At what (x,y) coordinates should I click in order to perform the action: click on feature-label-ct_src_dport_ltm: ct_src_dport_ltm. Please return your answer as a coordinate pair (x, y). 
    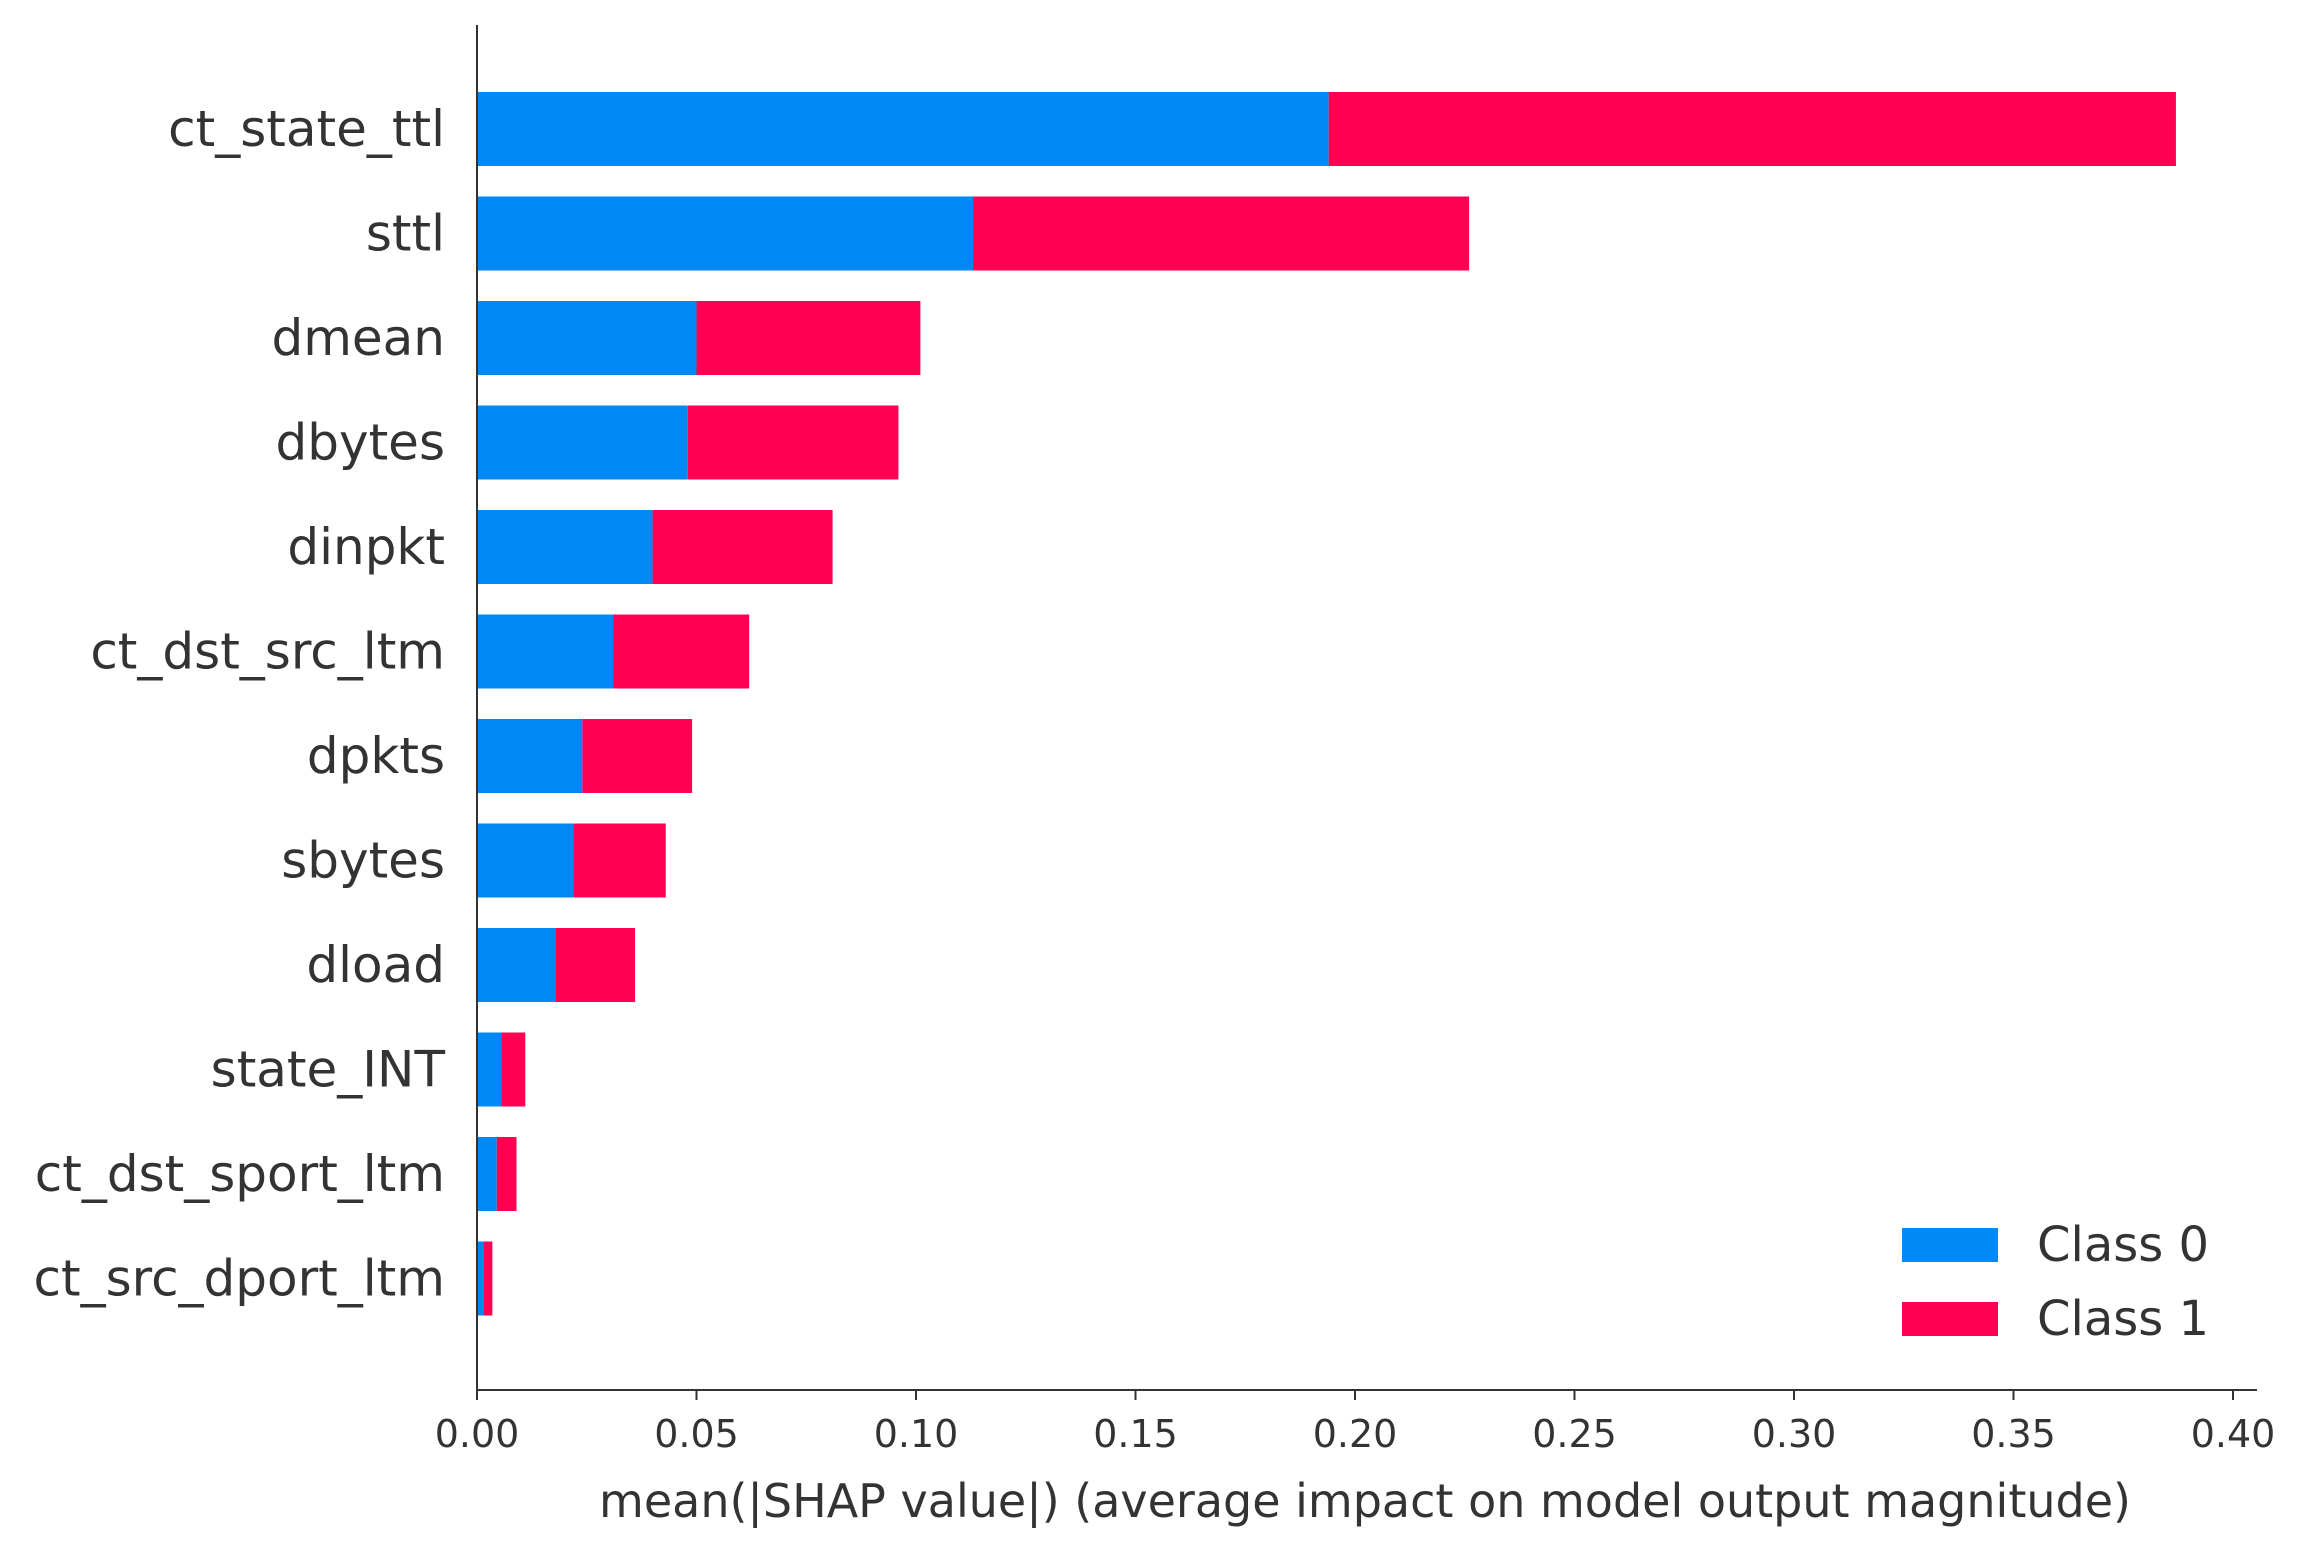
    Looking at the image, I should click on (239, 1279).